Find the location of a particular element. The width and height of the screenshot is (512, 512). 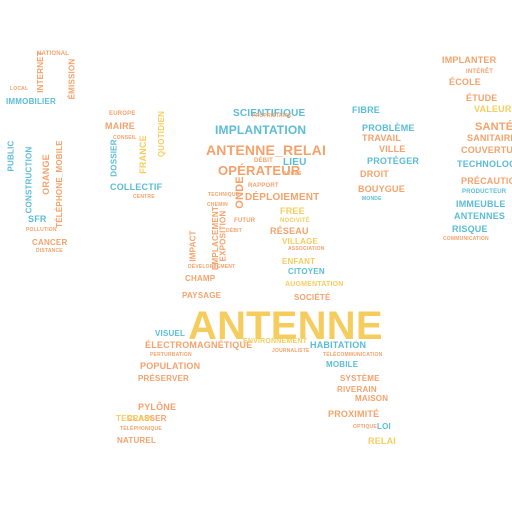

word-sfr: SFR is located at coordinates (37, 219).